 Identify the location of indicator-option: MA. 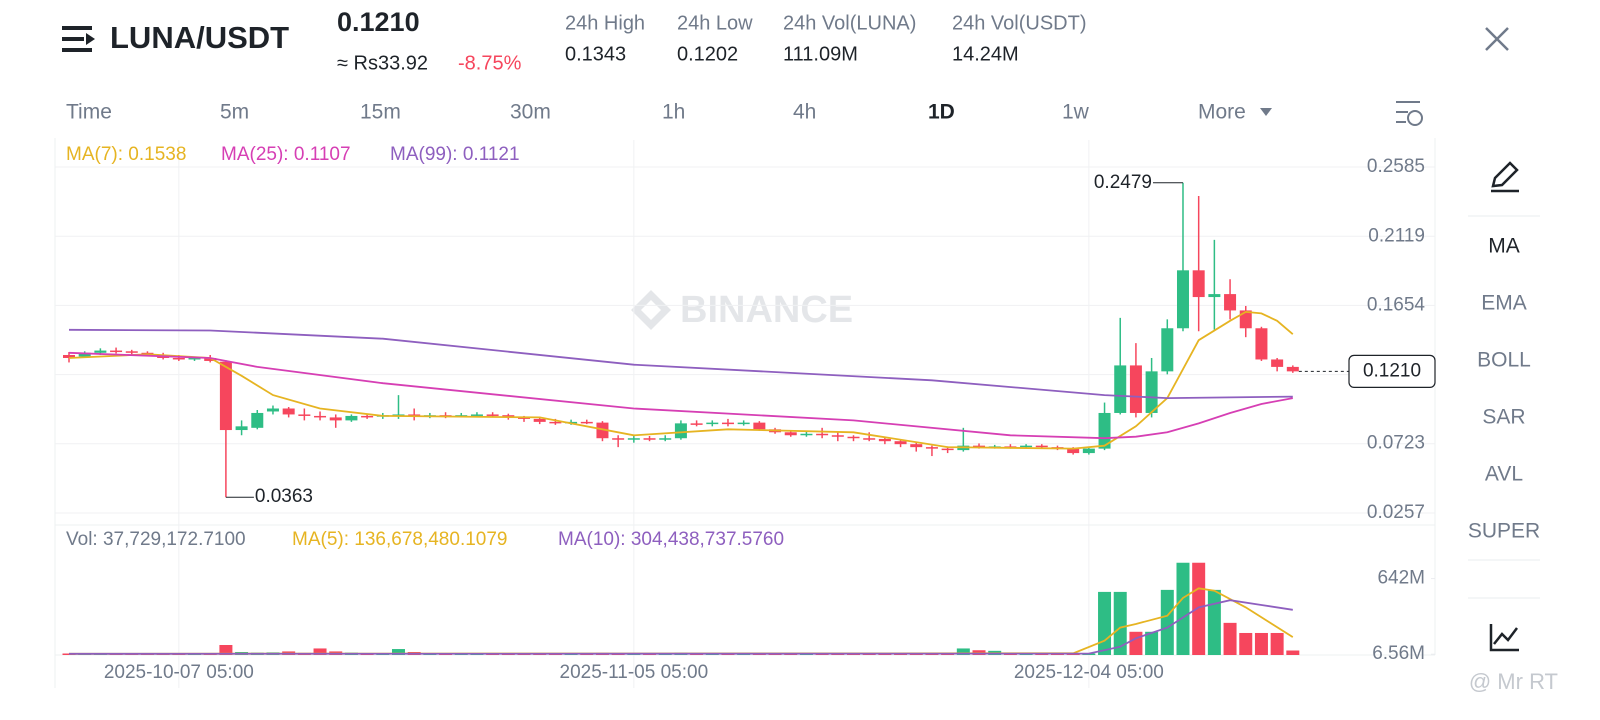
(1504, 246).